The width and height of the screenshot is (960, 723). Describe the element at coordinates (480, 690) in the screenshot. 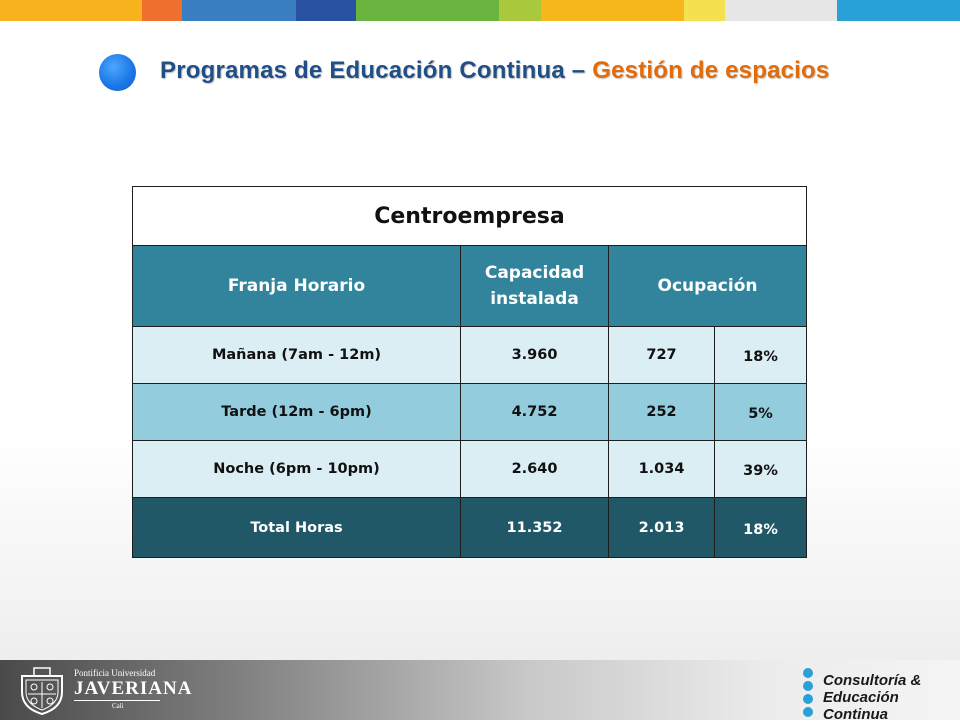

I see `footer-band` at that location.